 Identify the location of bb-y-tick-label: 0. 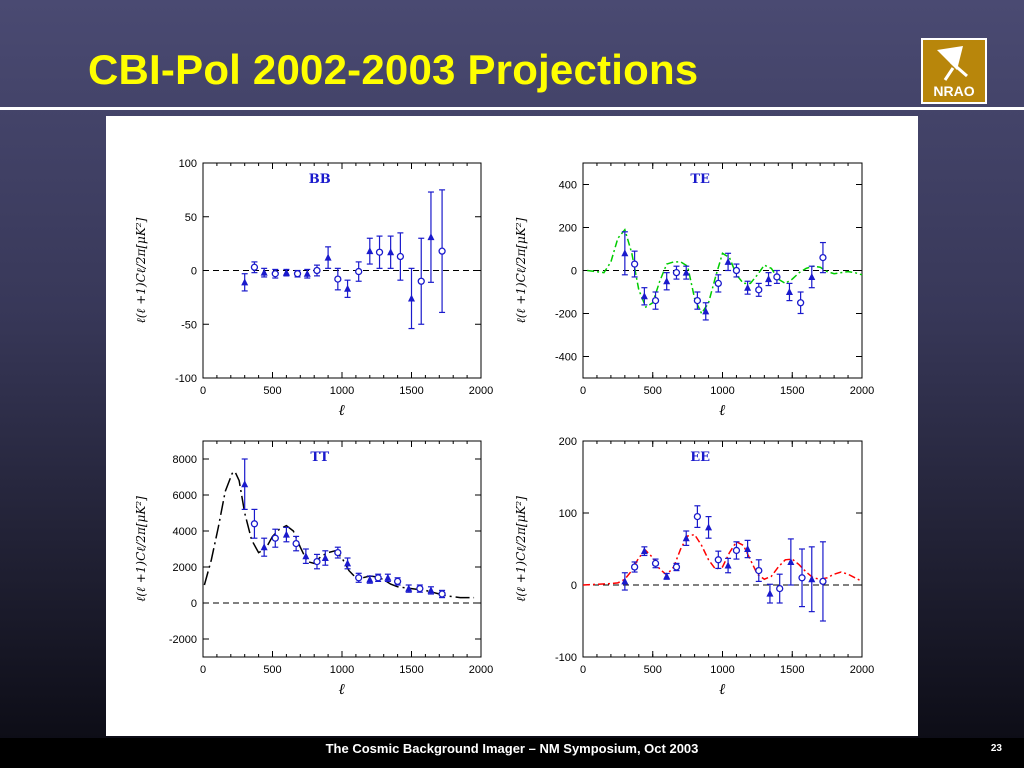
(194, 272).